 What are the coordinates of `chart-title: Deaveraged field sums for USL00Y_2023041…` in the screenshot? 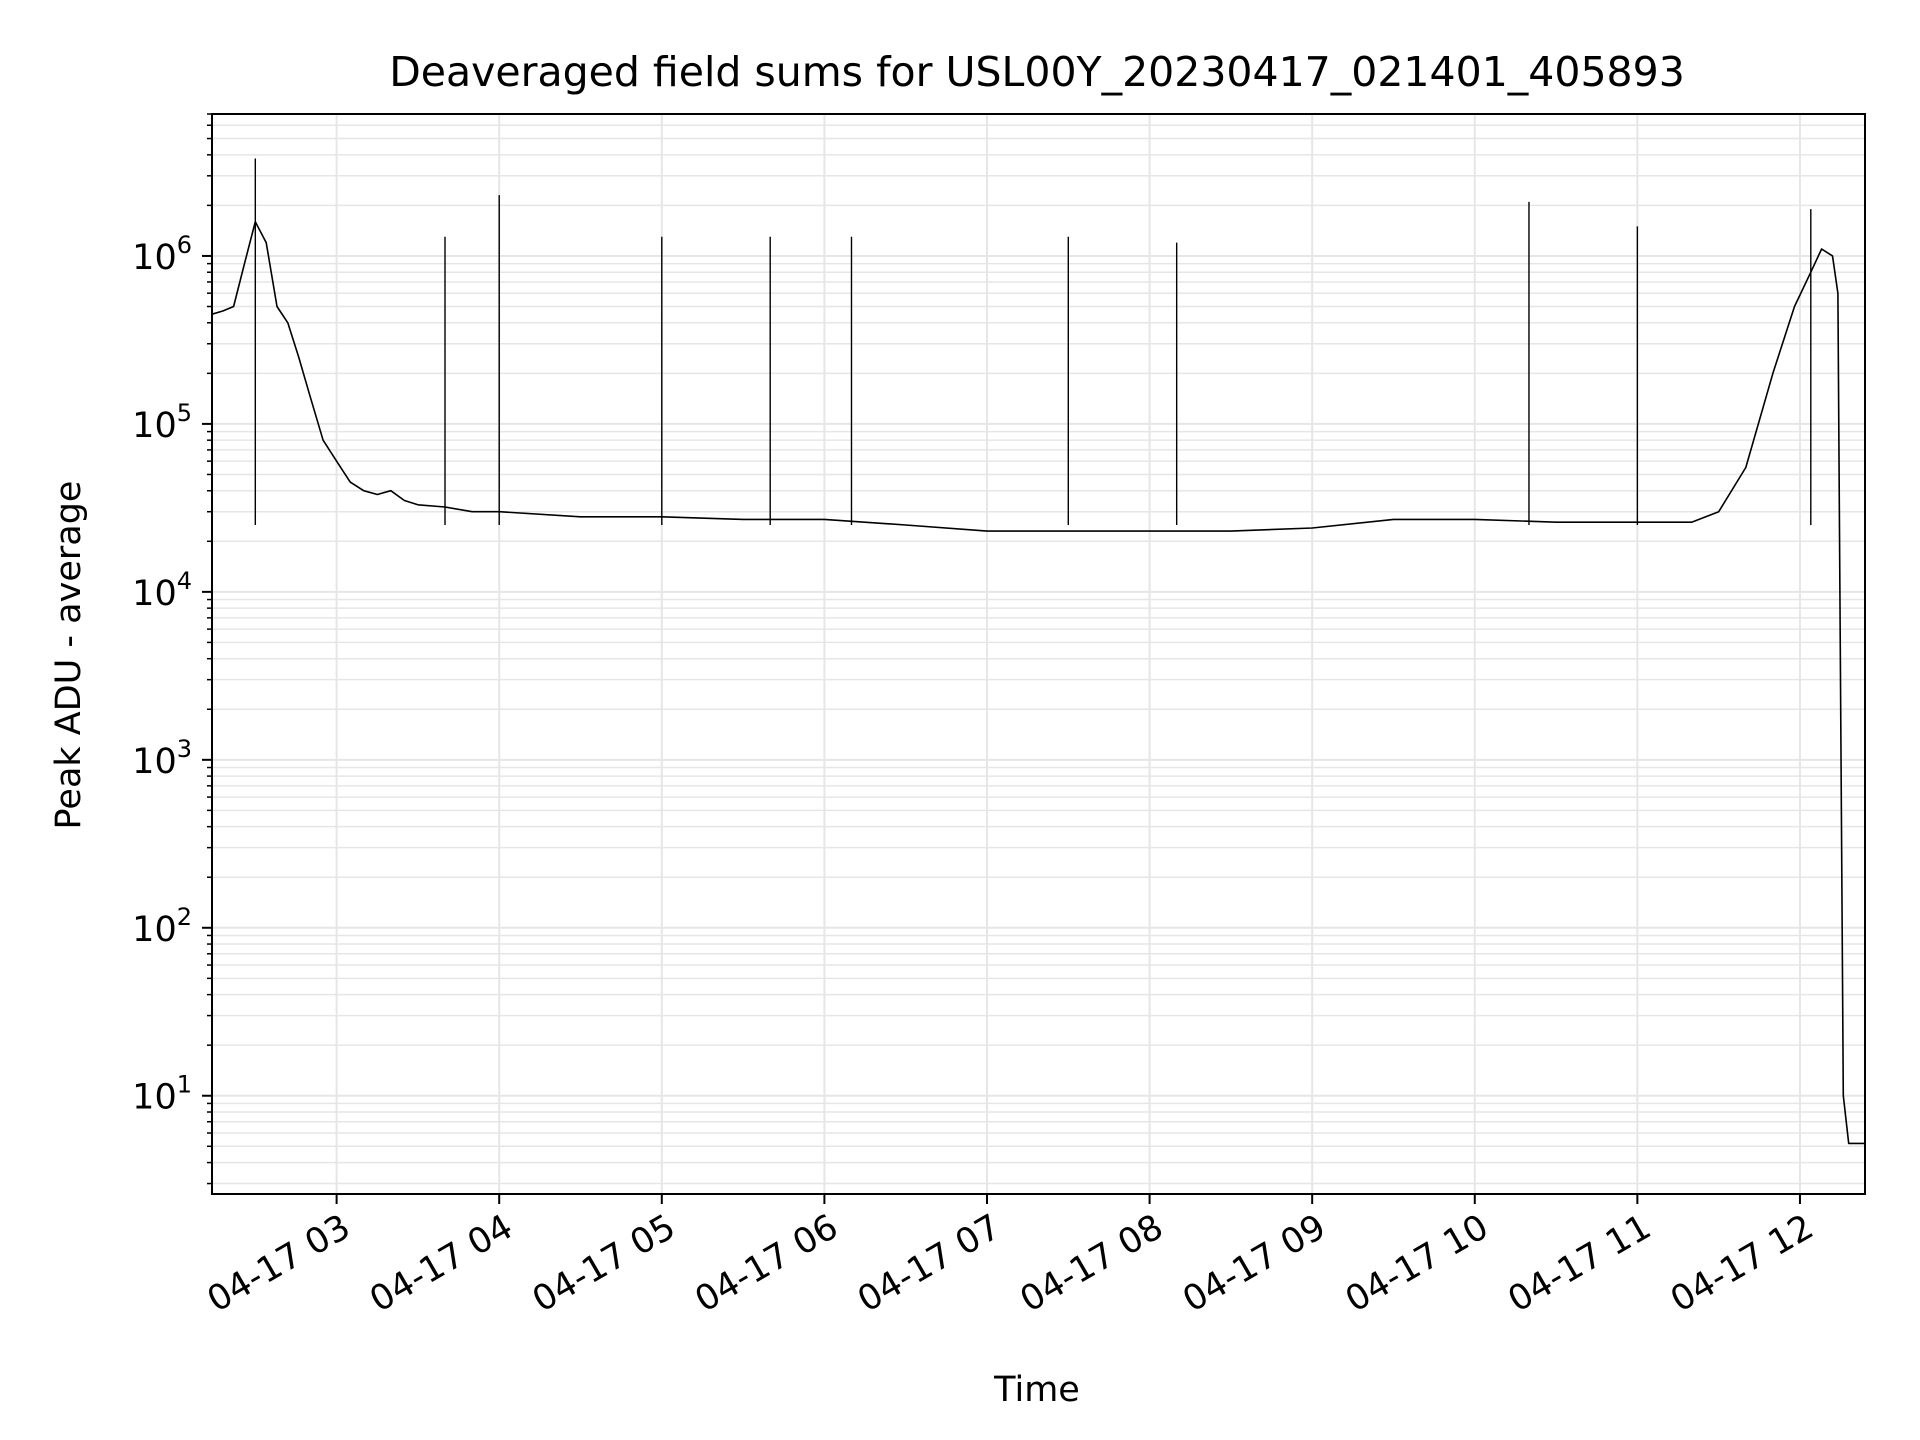 It's located at (1037, 72).